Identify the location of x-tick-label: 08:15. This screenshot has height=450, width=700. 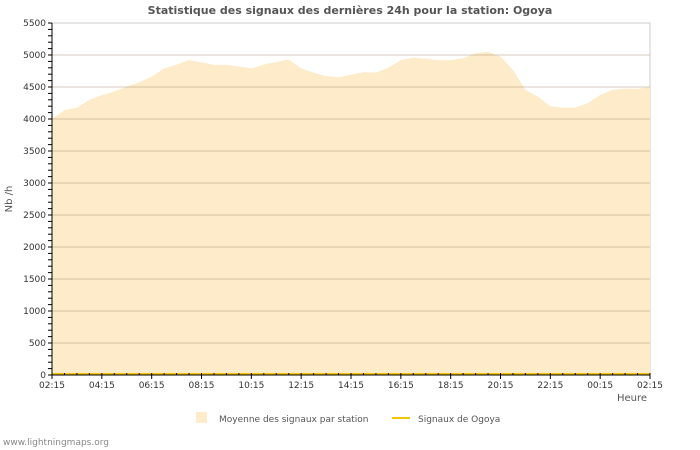
(202, 386).